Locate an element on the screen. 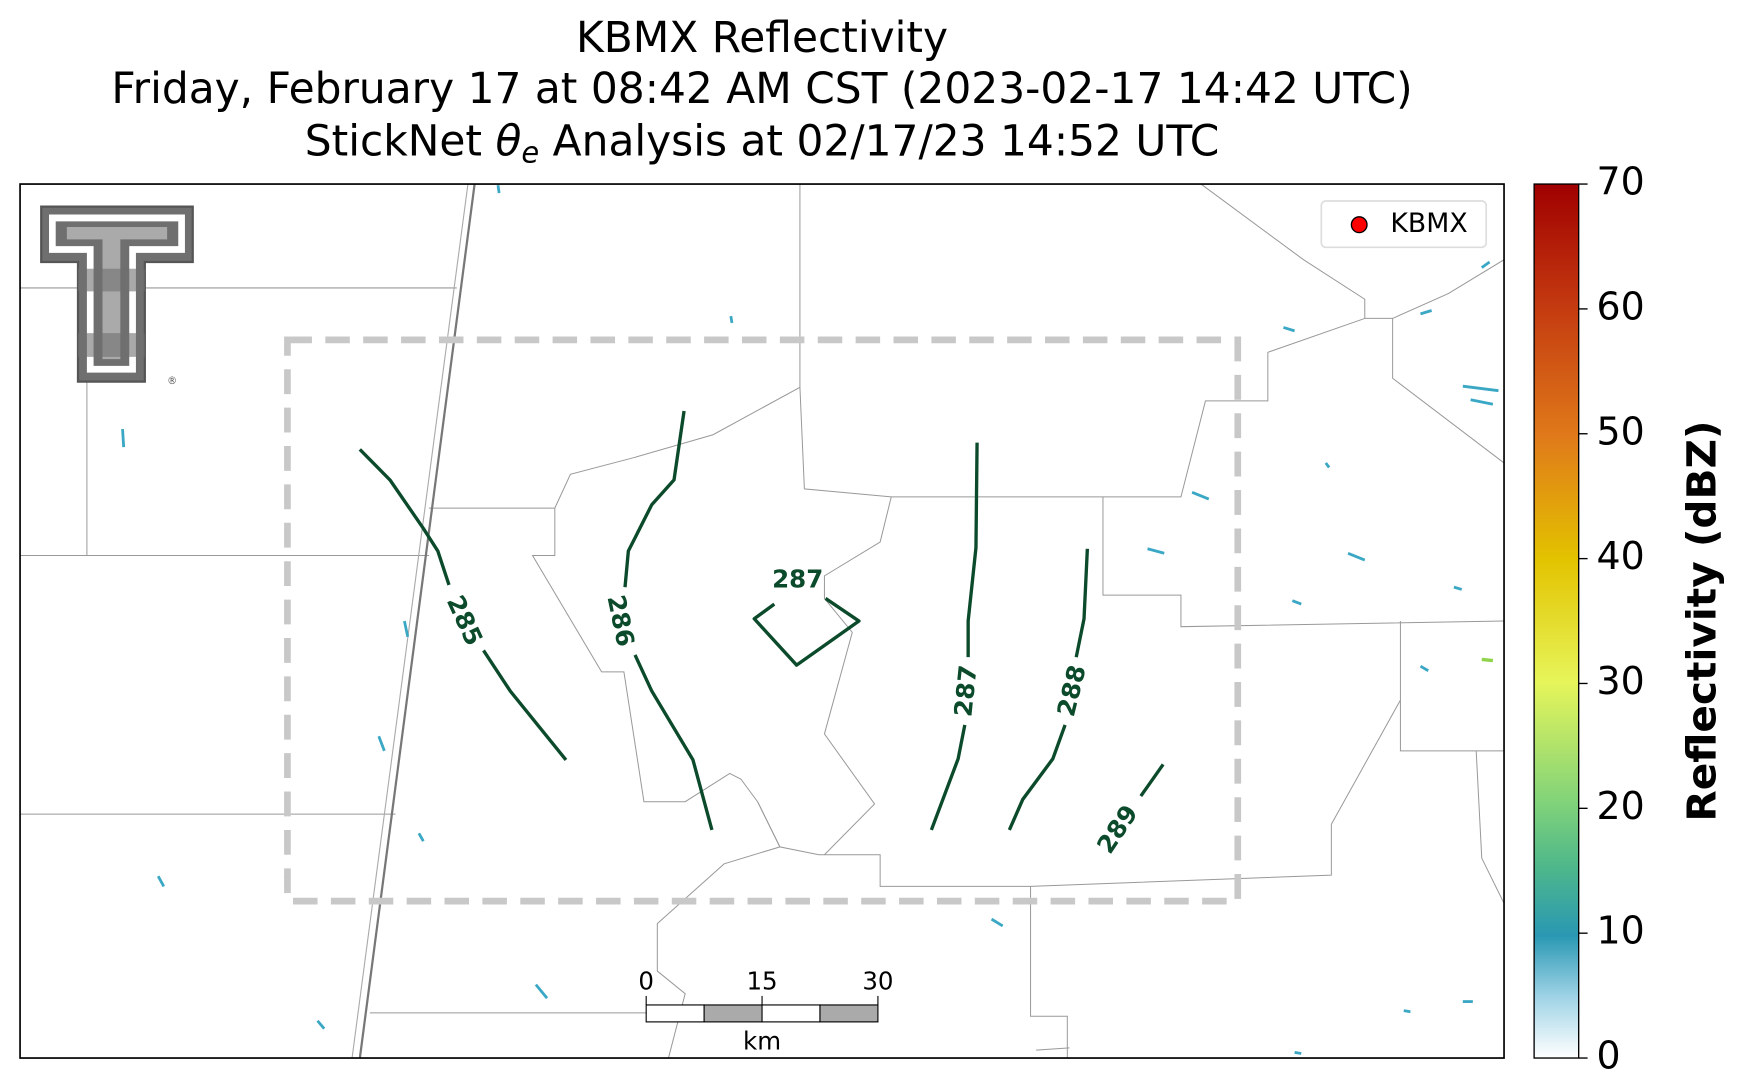 The height and width of the screenshot is (1084, 1738). colorbar-tick-label: 10 is located at coordinates (1621, 931).